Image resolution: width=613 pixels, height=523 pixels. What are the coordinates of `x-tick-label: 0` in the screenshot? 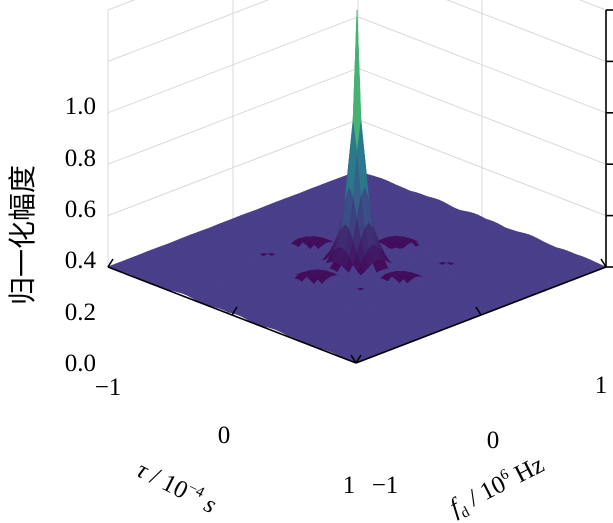 It's located at (224, 435).